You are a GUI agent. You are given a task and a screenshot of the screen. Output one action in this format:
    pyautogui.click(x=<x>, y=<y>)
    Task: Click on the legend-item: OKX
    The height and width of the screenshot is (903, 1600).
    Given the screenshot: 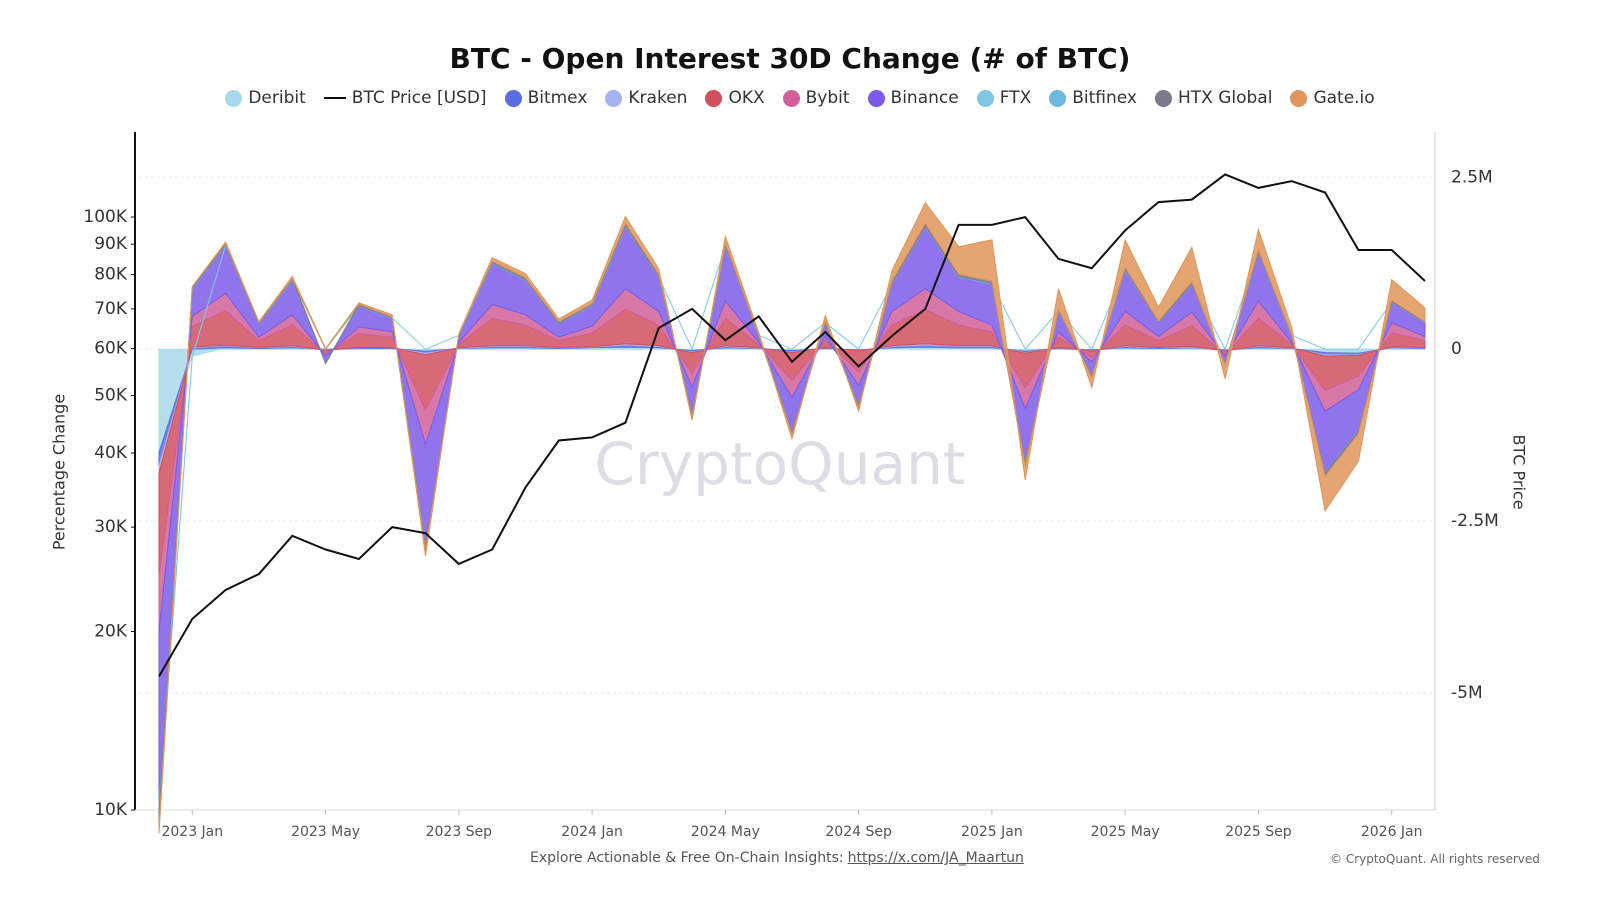 What is the action you would take?
    pyautogui.click(x=735, y=98)
    